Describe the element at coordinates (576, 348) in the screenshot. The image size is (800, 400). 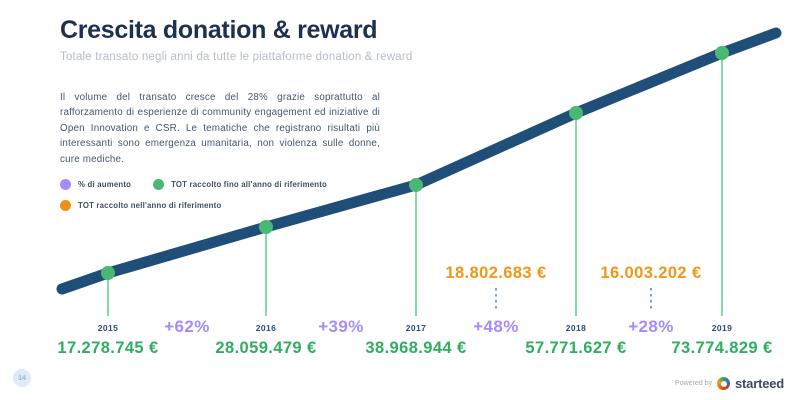
I see `cumulative-value-label: 57.771.627 €` at that location.